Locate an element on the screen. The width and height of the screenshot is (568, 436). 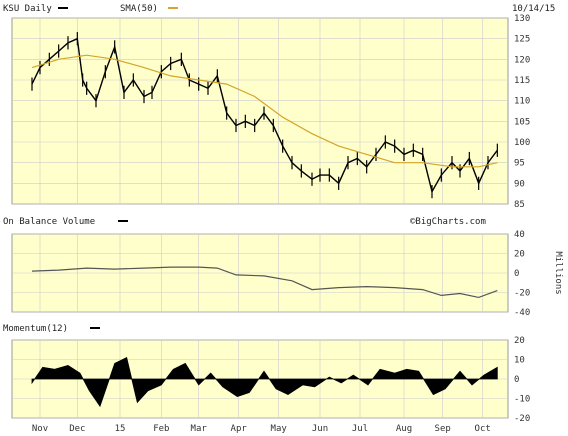
price-ytick-label: 85 is located at coordinates (519, 205).